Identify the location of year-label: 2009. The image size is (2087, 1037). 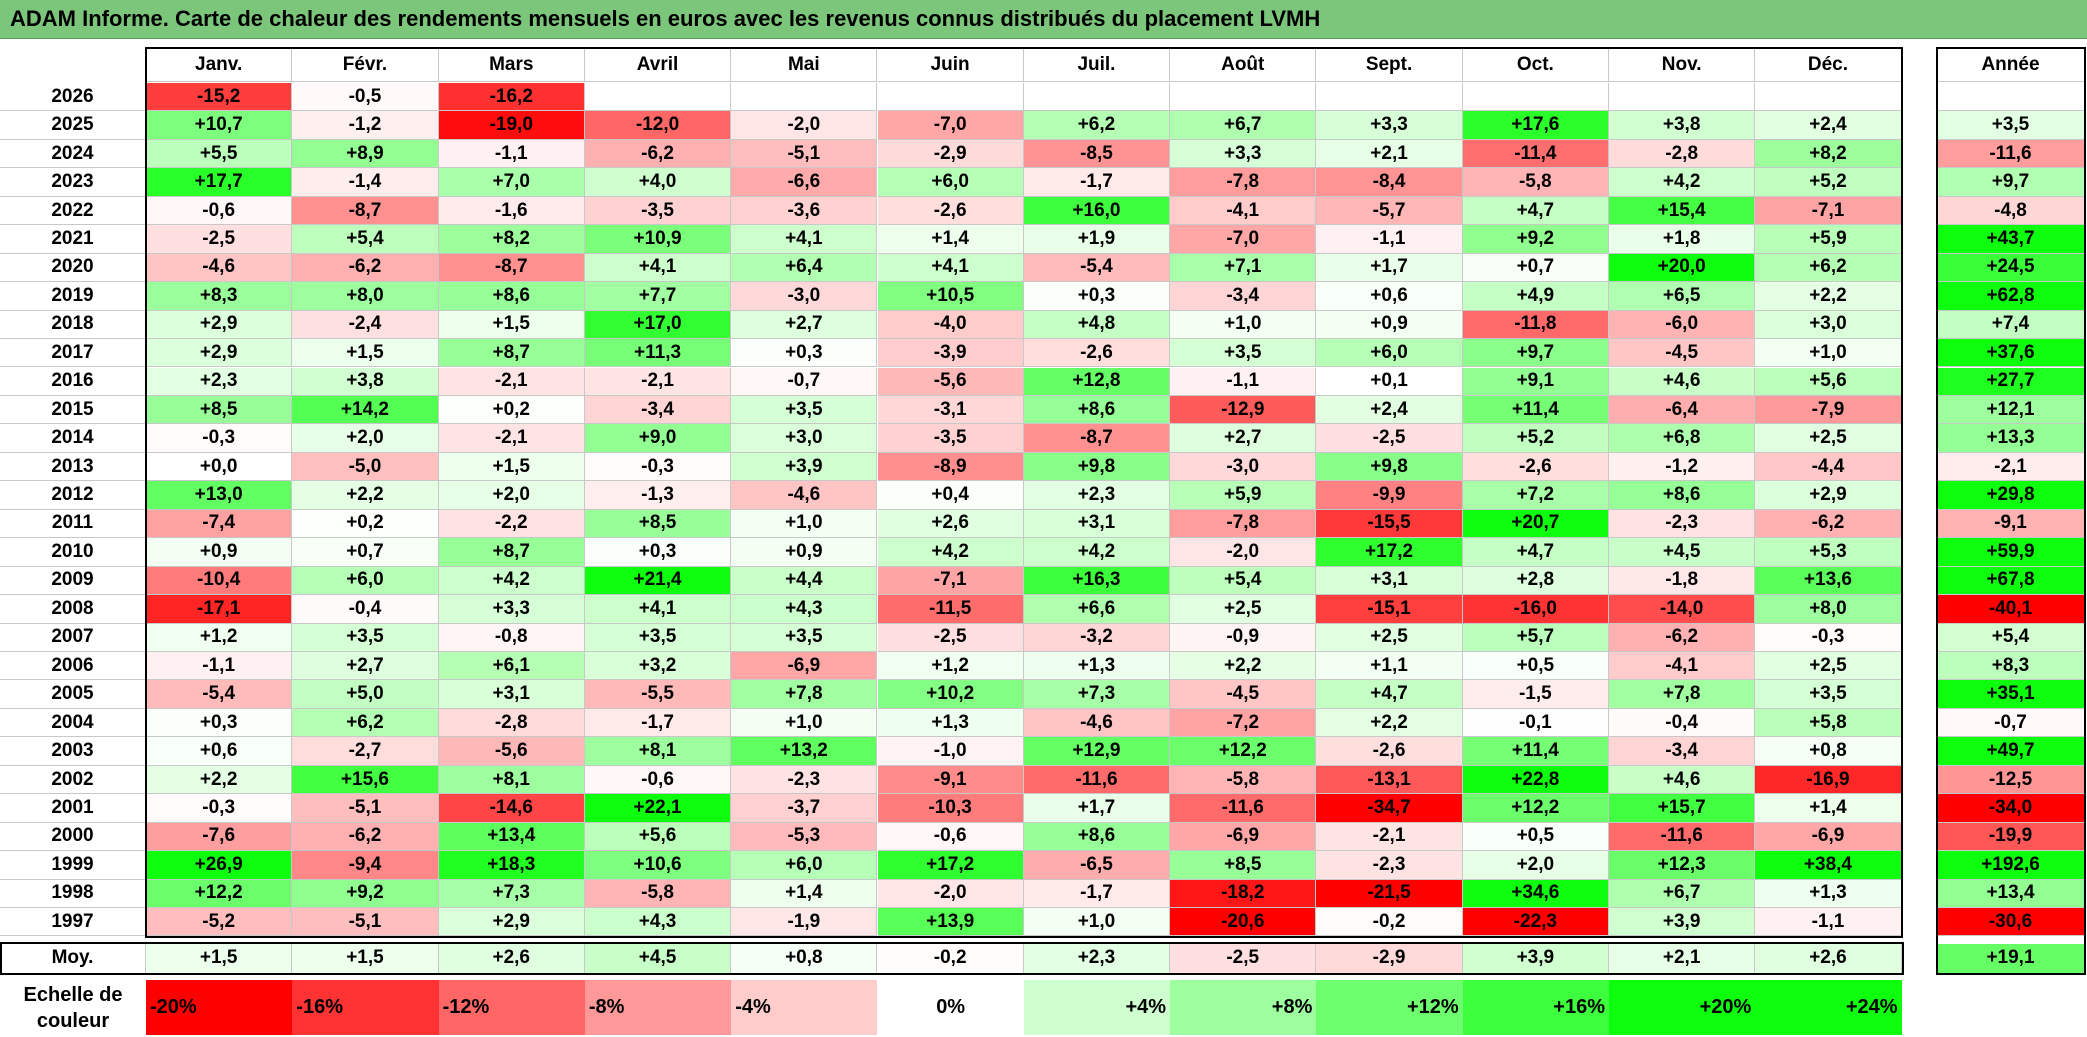
(73, 581).